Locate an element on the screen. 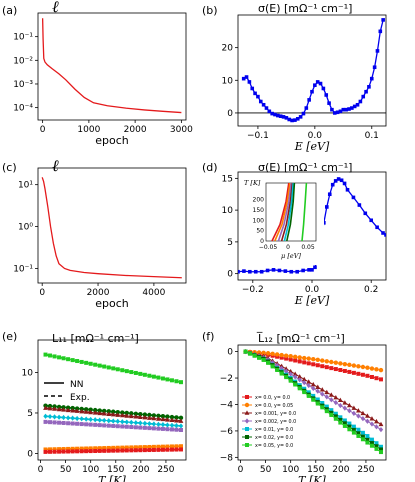  x-tick-label: 250 is located at coordinates (365, 470).